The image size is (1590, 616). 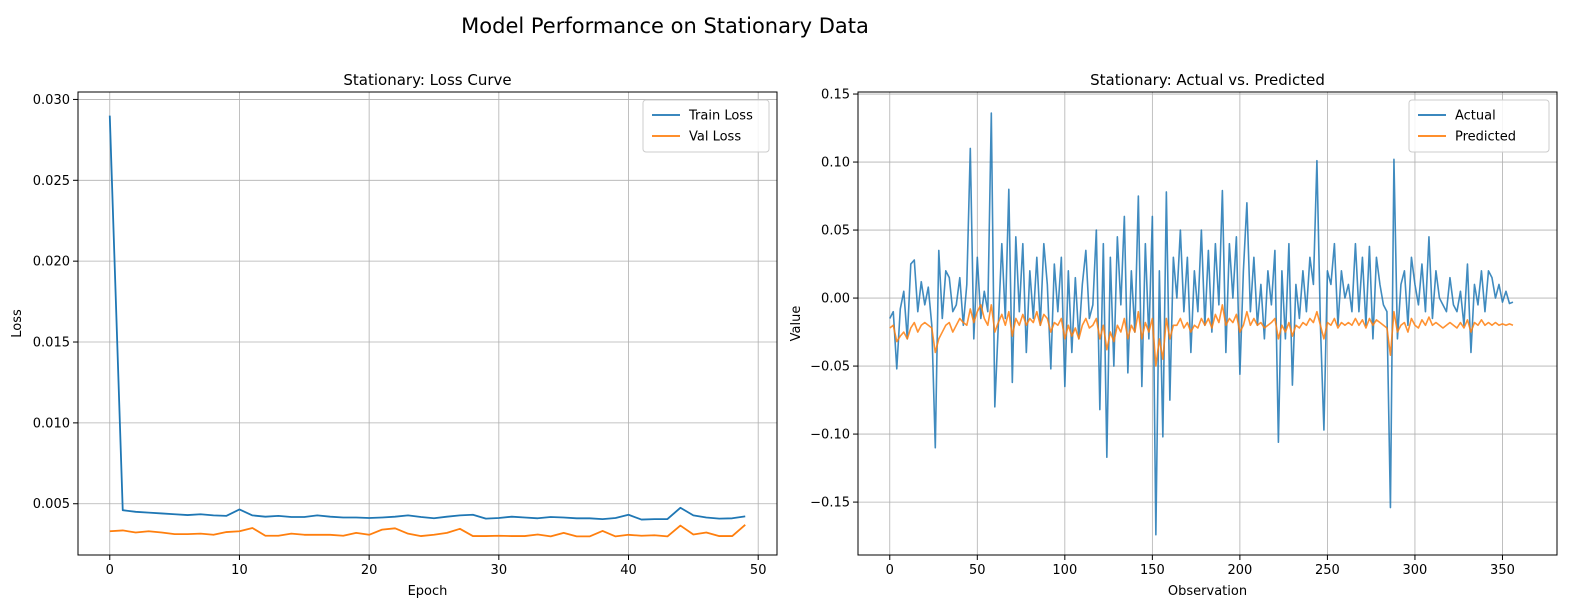 What do you see at coordinates (835, 299) in the screenshot?
I see `y-tick-label: 0.00` at bounding box center [835, 299].